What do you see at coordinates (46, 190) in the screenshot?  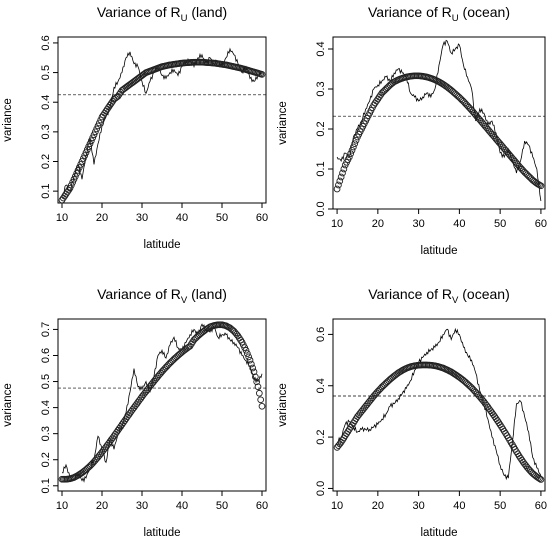 I see `y-tick-label: 0.1` at bounding box center [46, 190].